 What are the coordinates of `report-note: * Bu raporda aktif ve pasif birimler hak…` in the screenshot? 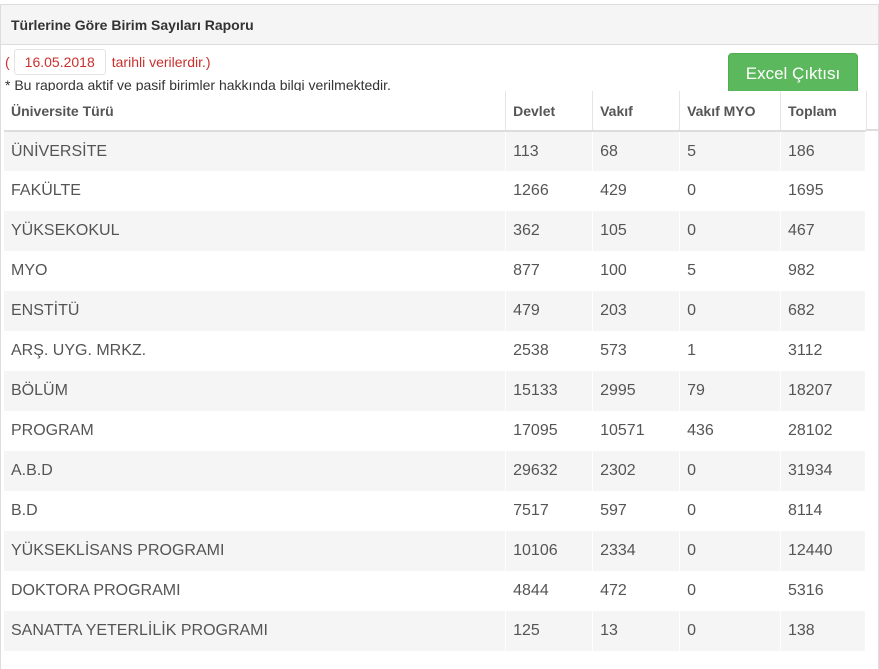 It's located at (198, 85).